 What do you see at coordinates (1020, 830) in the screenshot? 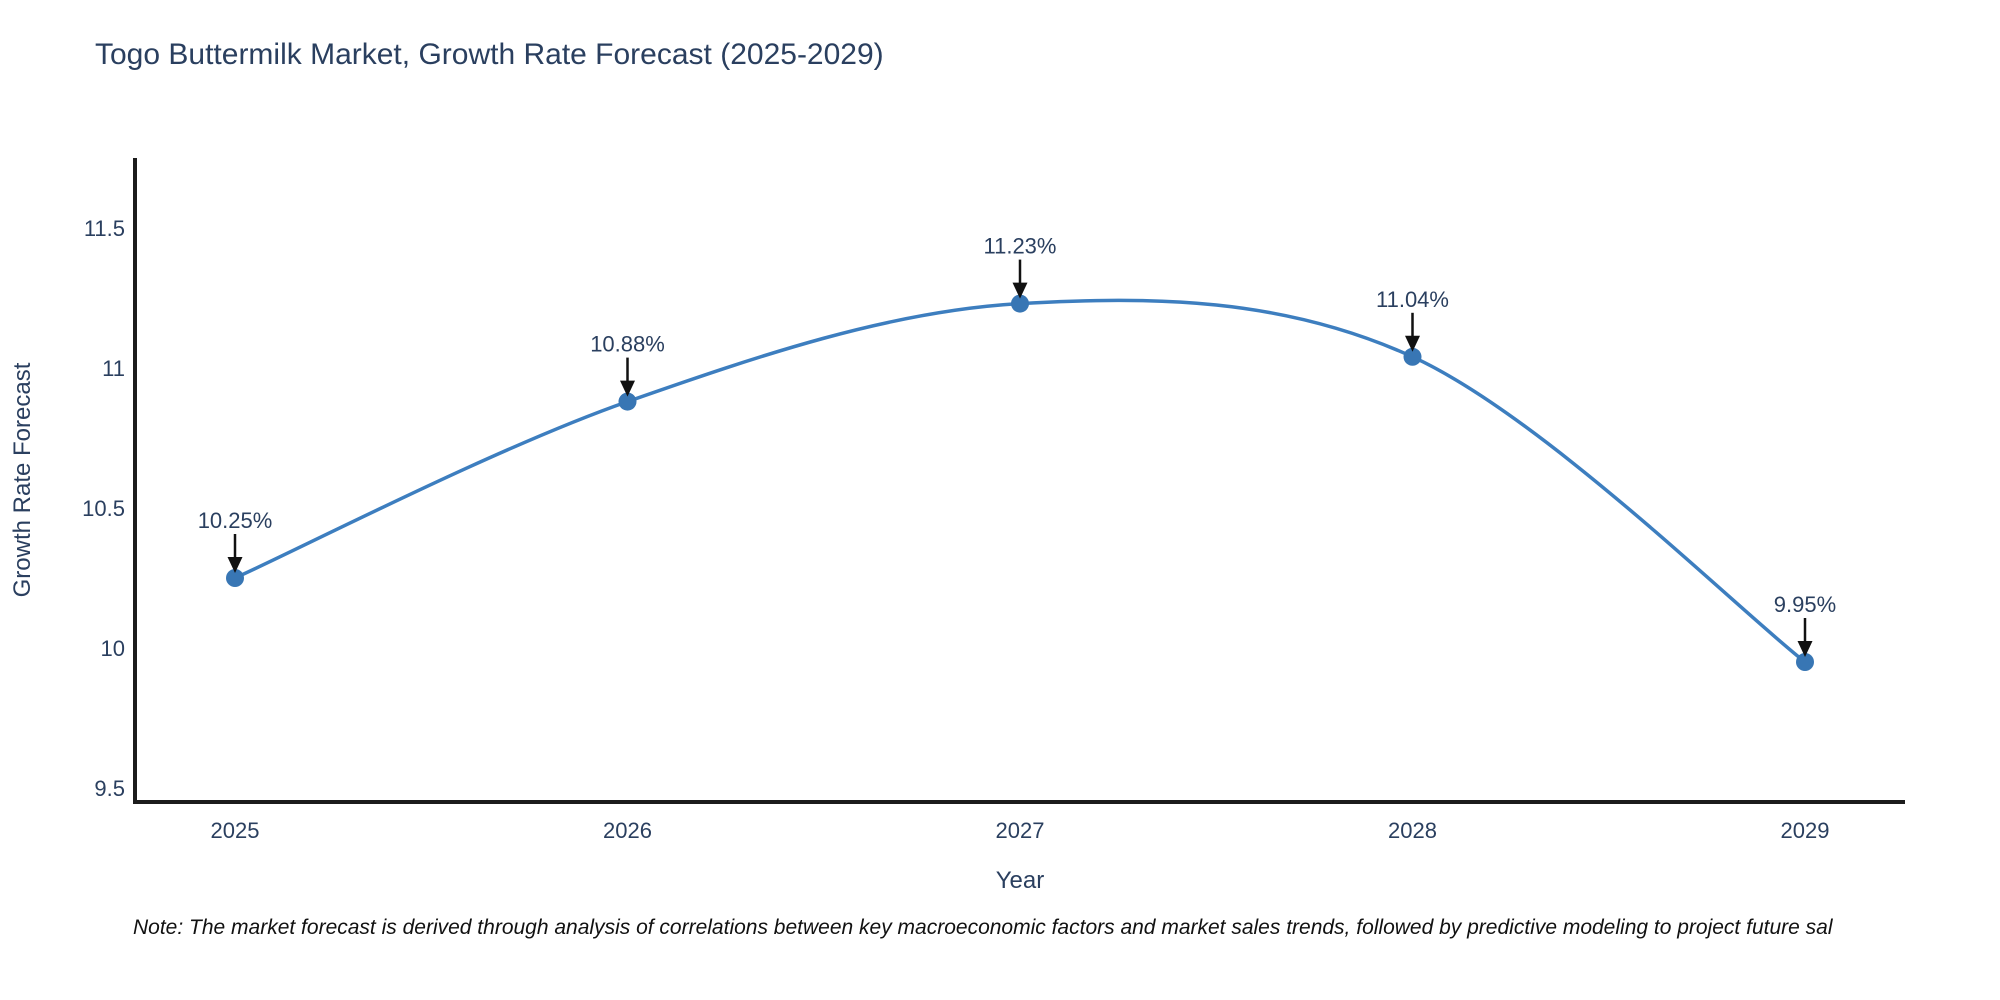
I see `x-tick-label: 2027` at bounding box center [1020, 830].